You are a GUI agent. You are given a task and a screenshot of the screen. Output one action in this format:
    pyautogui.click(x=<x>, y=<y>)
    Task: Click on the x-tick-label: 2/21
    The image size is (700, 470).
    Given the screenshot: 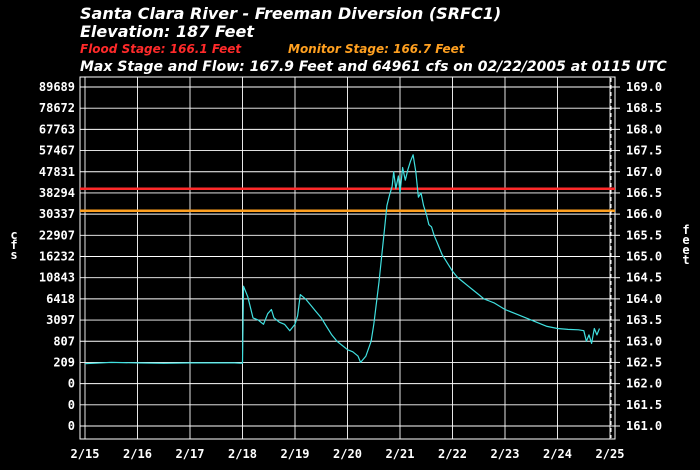 What is the action you would take?
    pyautogui.click(x=400, y=454)
    